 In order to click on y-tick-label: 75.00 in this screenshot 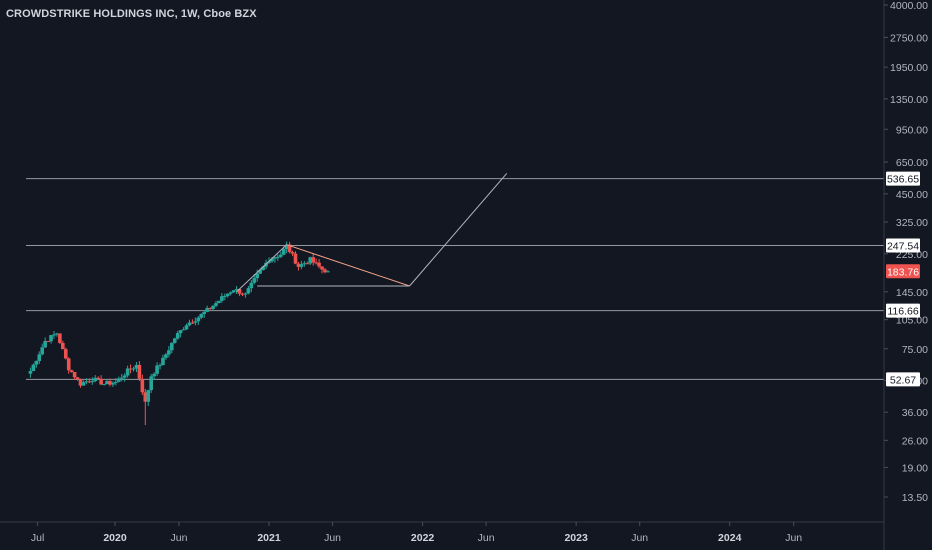, I will do `click(915, 350)`.